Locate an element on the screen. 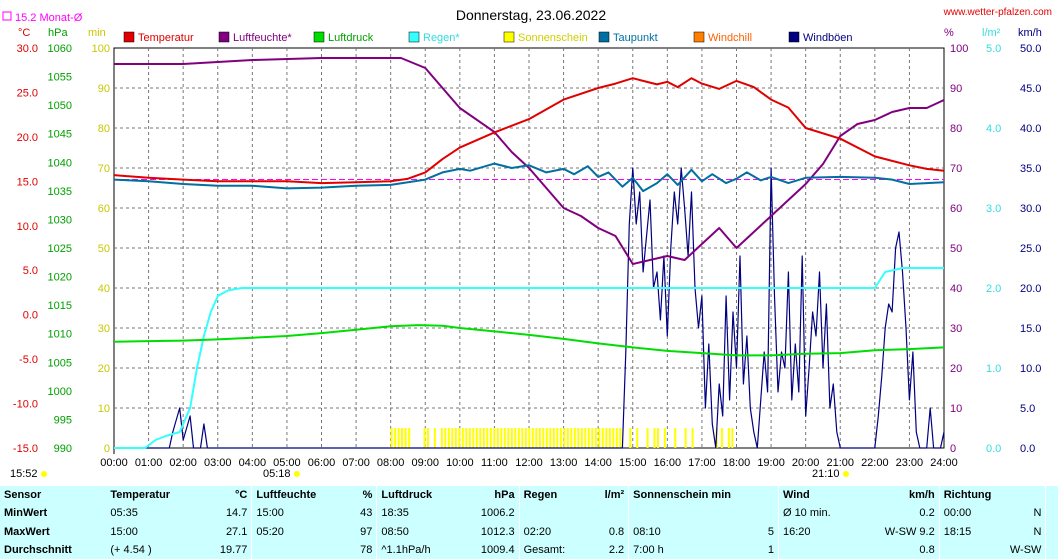 The height and width of the screenshot is (559, 1058). dir-time is located at coordinates (964, 550).